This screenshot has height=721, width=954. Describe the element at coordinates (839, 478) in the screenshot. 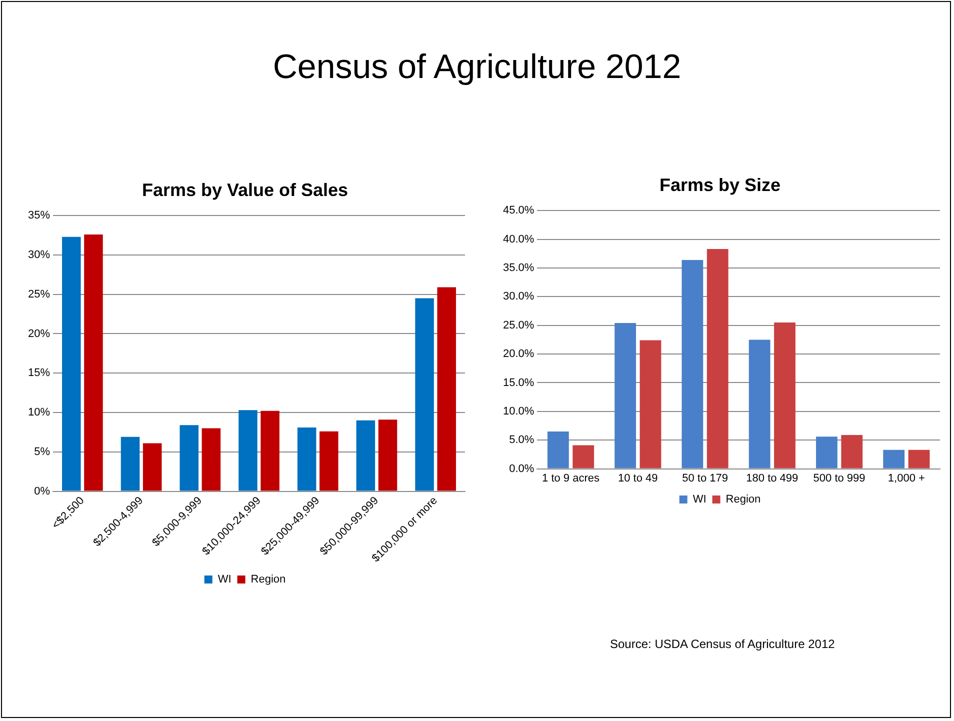

I see `x-tick-label: 500 to 999` at that location.